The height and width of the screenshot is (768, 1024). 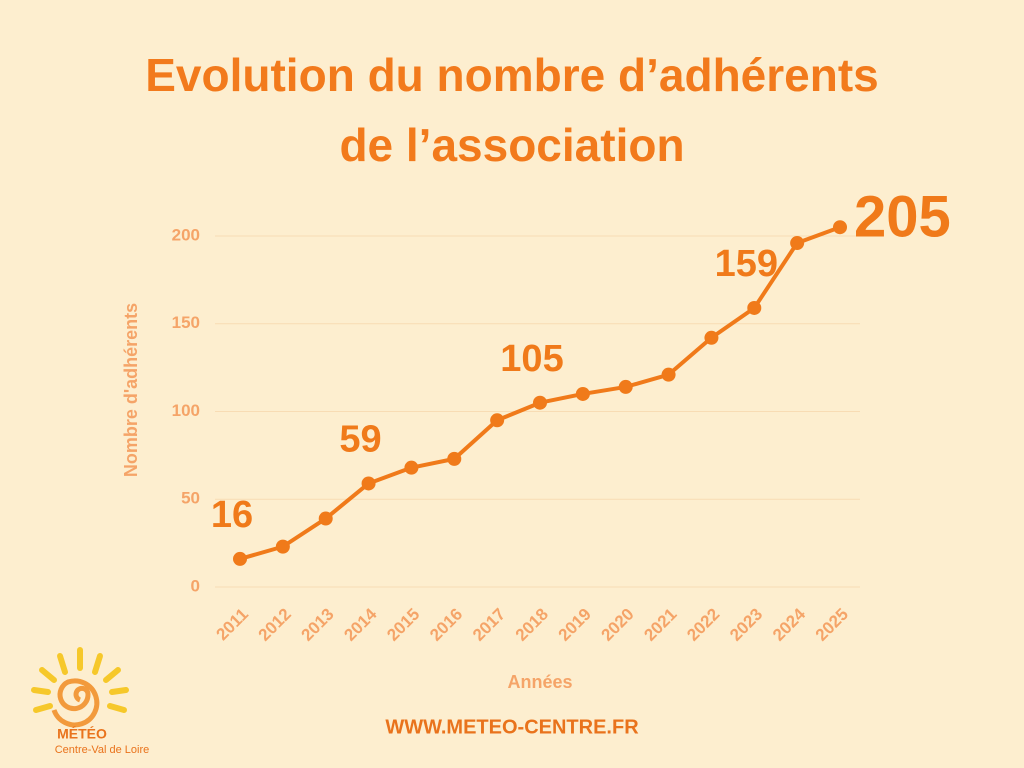 I want to click on x-tick-label: 2020, so click(x=618, y=625).